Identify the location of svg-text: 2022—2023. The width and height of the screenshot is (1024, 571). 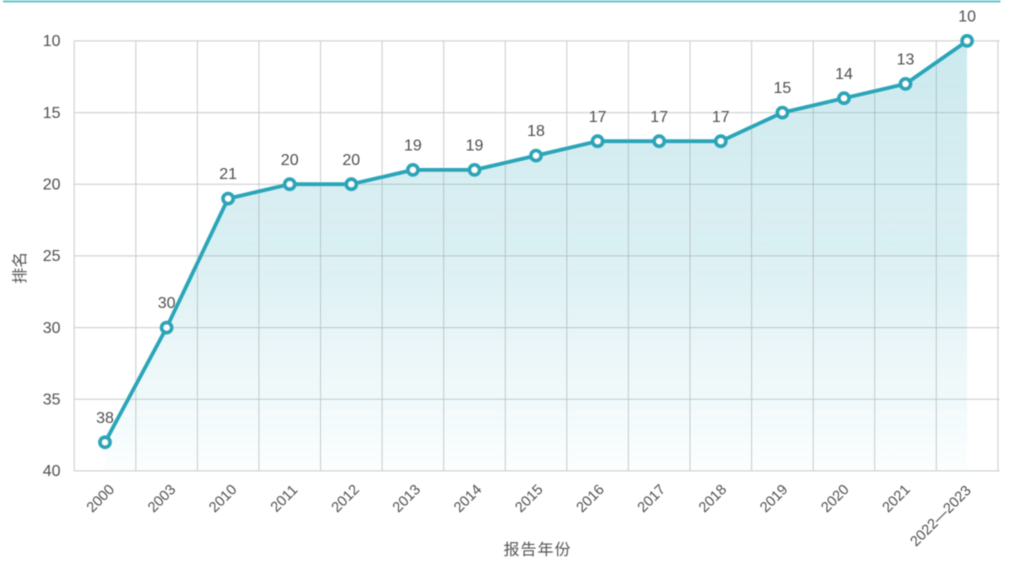
(940, 516).